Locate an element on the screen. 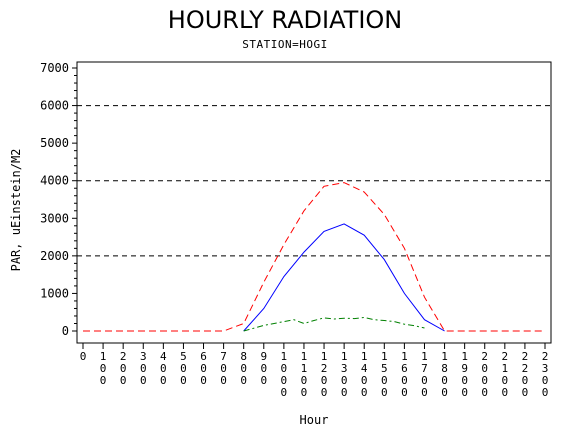  y-tick-label: 5000 is located at coordinates (54, 143).